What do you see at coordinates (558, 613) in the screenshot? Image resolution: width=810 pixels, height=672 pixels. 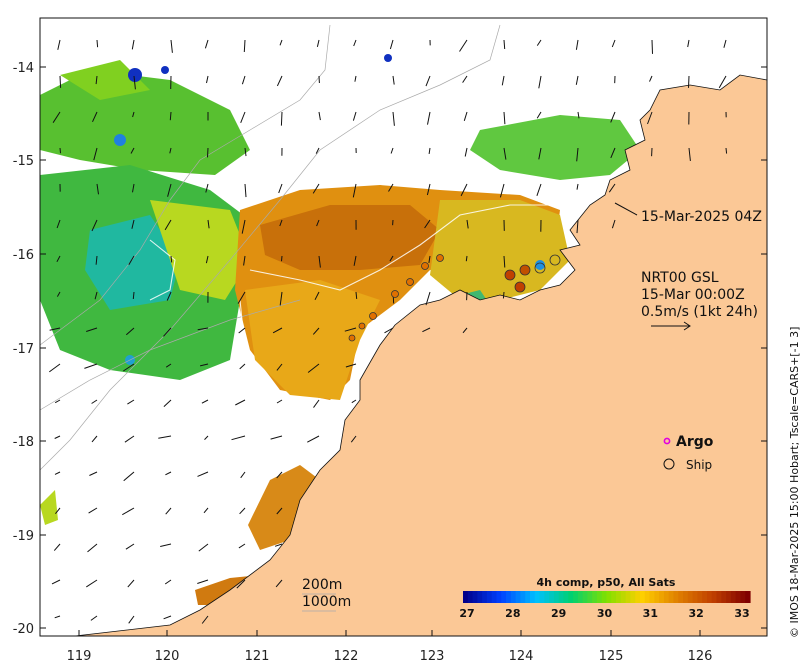 I see `colorbar-label: 29` at bounding box center [558, 613].